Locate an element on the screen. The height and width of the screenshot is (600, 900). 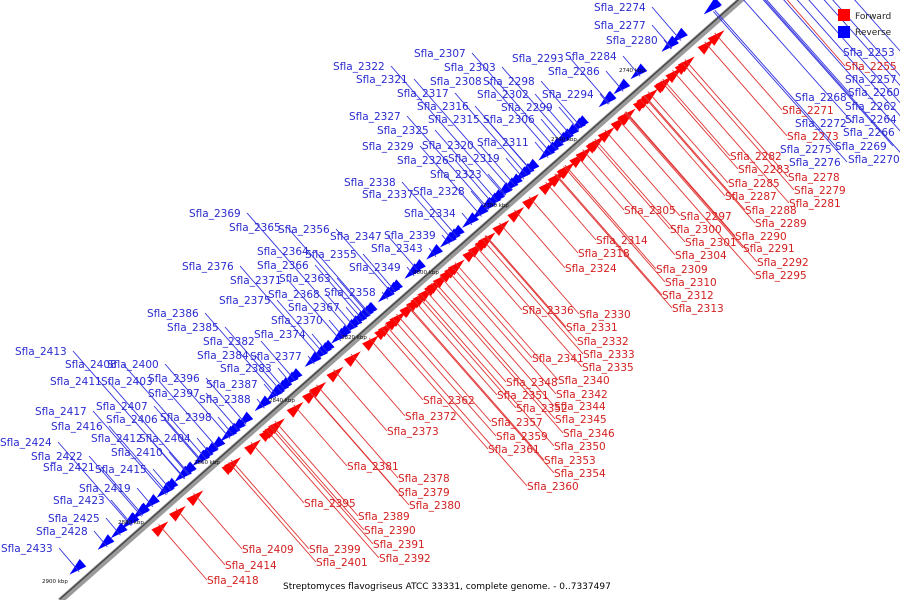
gene-label: Sfla_2298 is located at coordinates (509, 82).